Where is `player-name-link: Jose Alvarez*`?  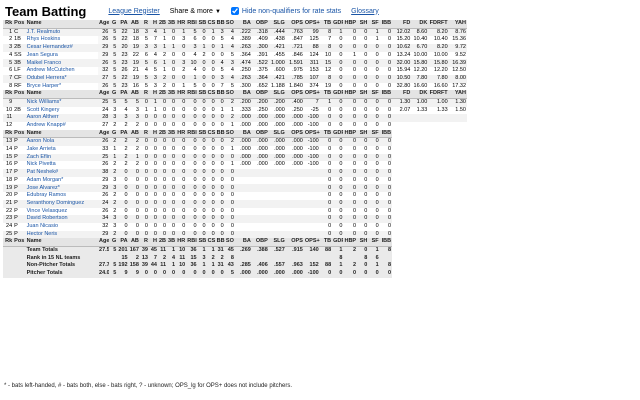
player-name-link: Jose Alvarez* is located at coordinates (62, 188).